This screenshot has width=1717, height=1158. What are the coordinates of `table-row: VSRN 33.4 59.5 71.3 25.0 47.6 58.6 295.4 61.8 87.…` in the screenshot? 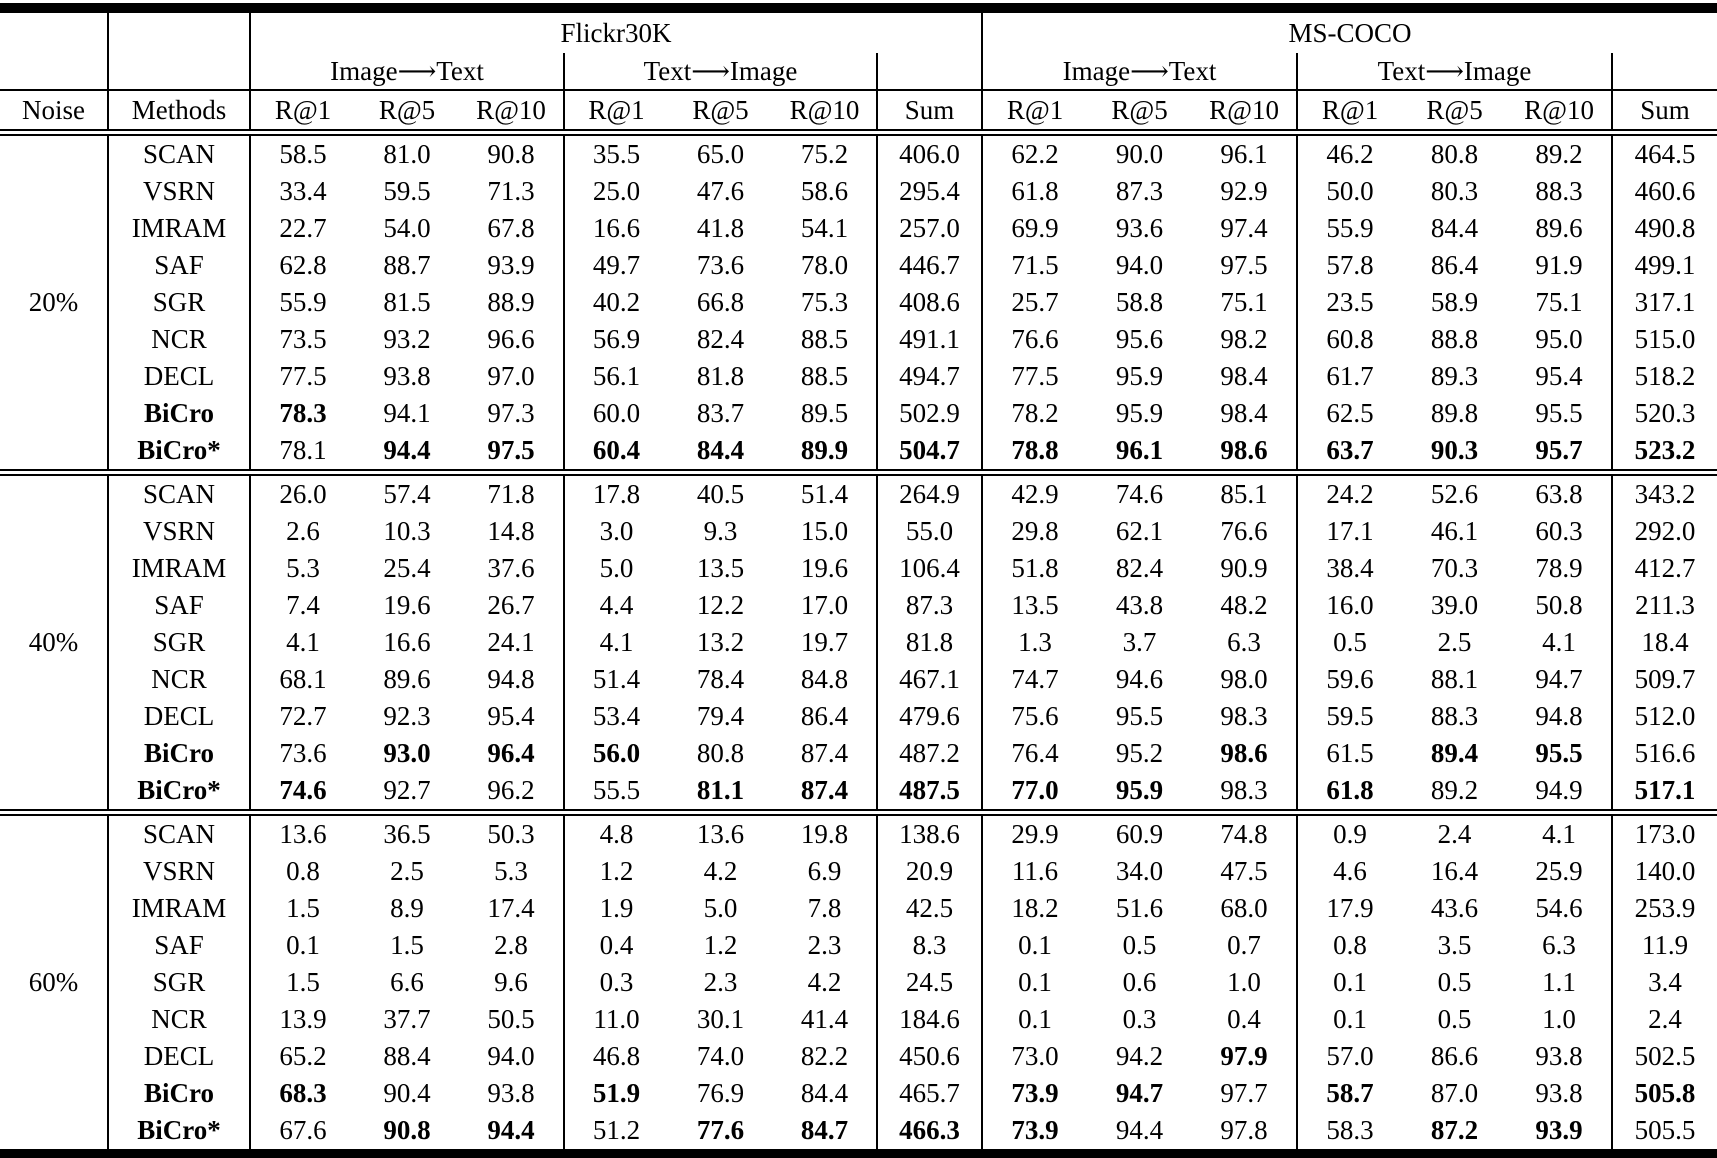 It's located at (858, 191).